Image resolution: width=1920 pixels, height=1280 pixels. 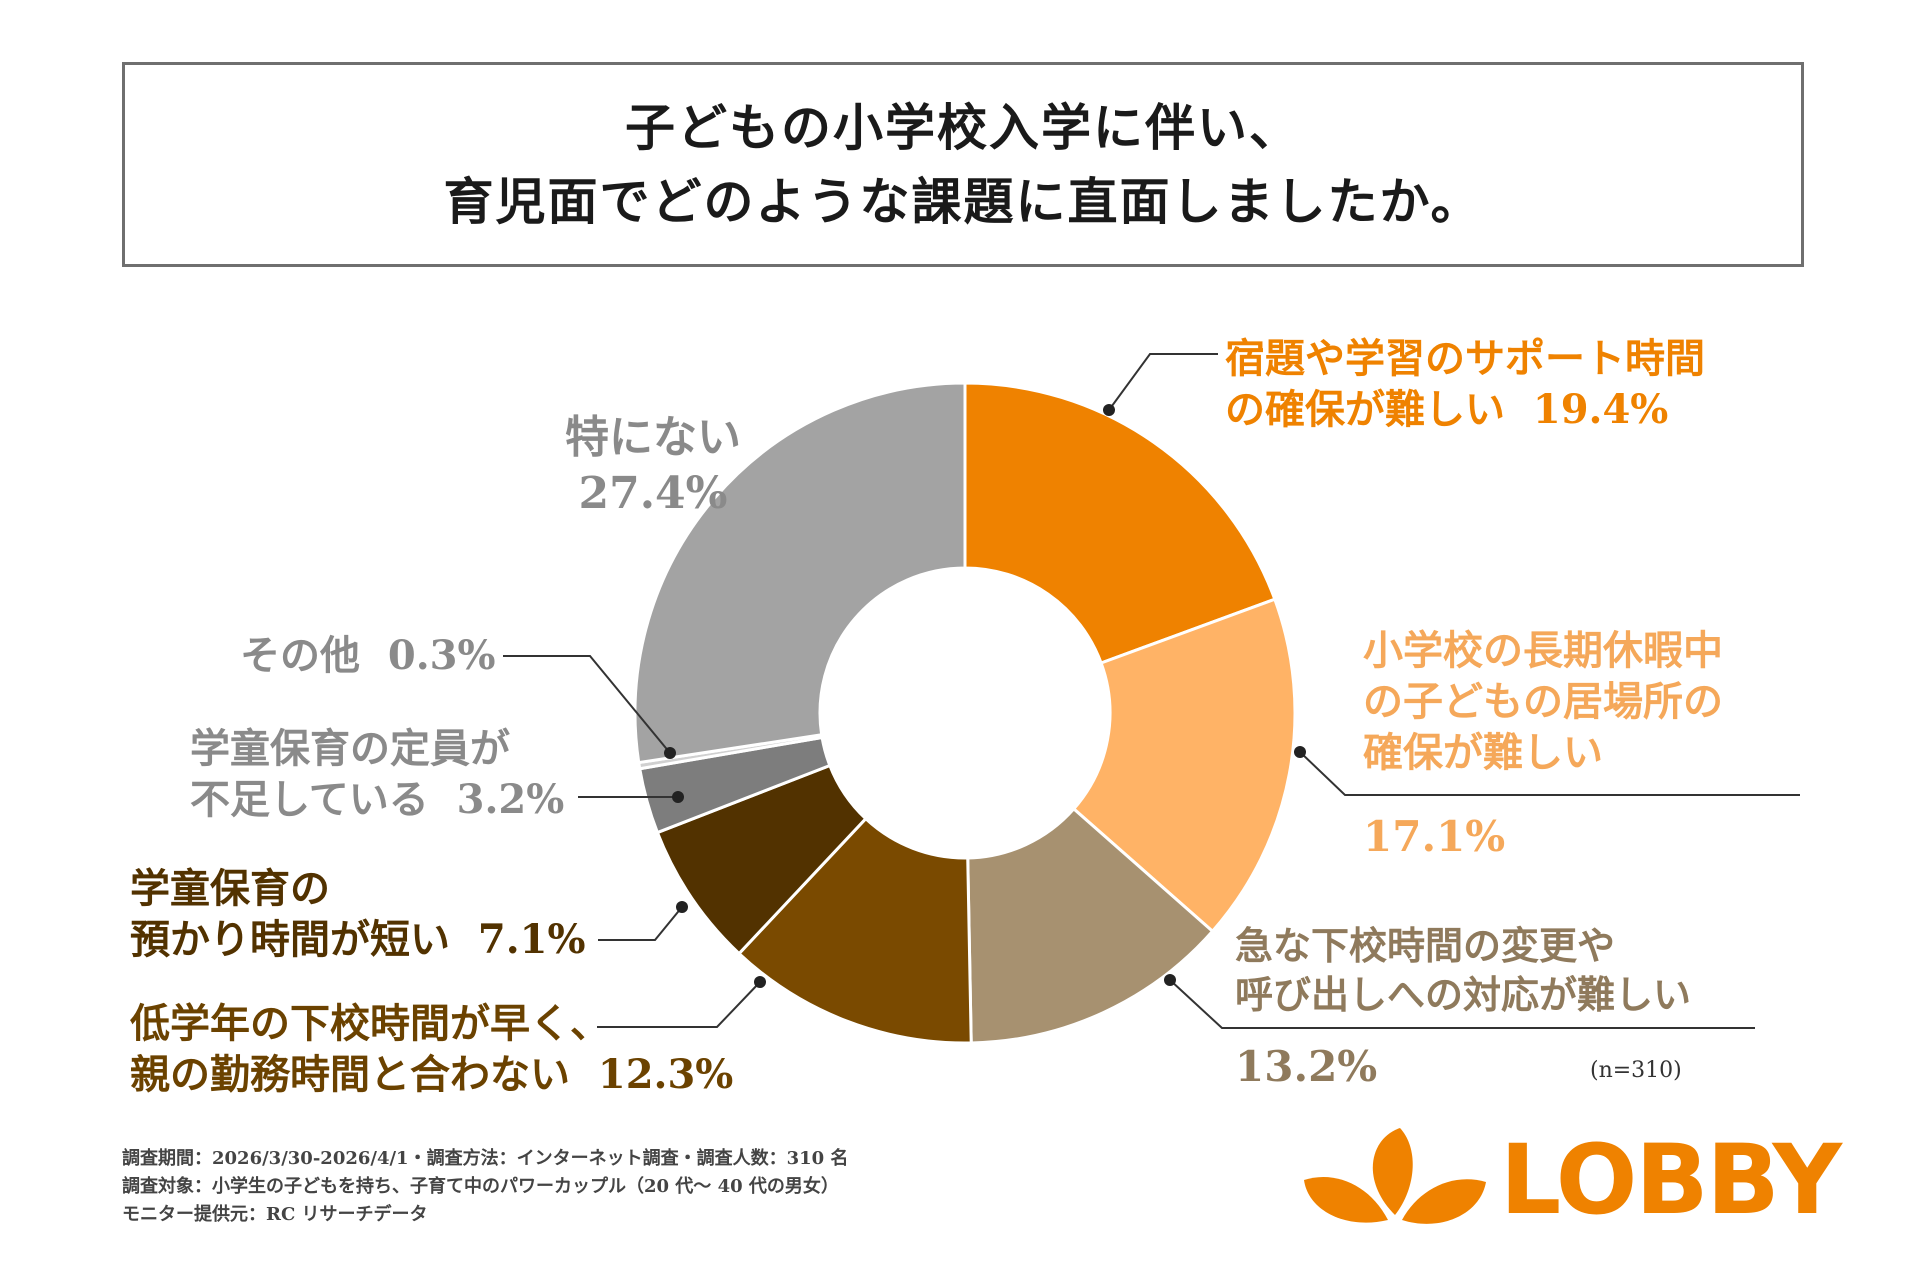 I want to click on lobby-logo: LOBBY, so click(x=1571, y=1180).